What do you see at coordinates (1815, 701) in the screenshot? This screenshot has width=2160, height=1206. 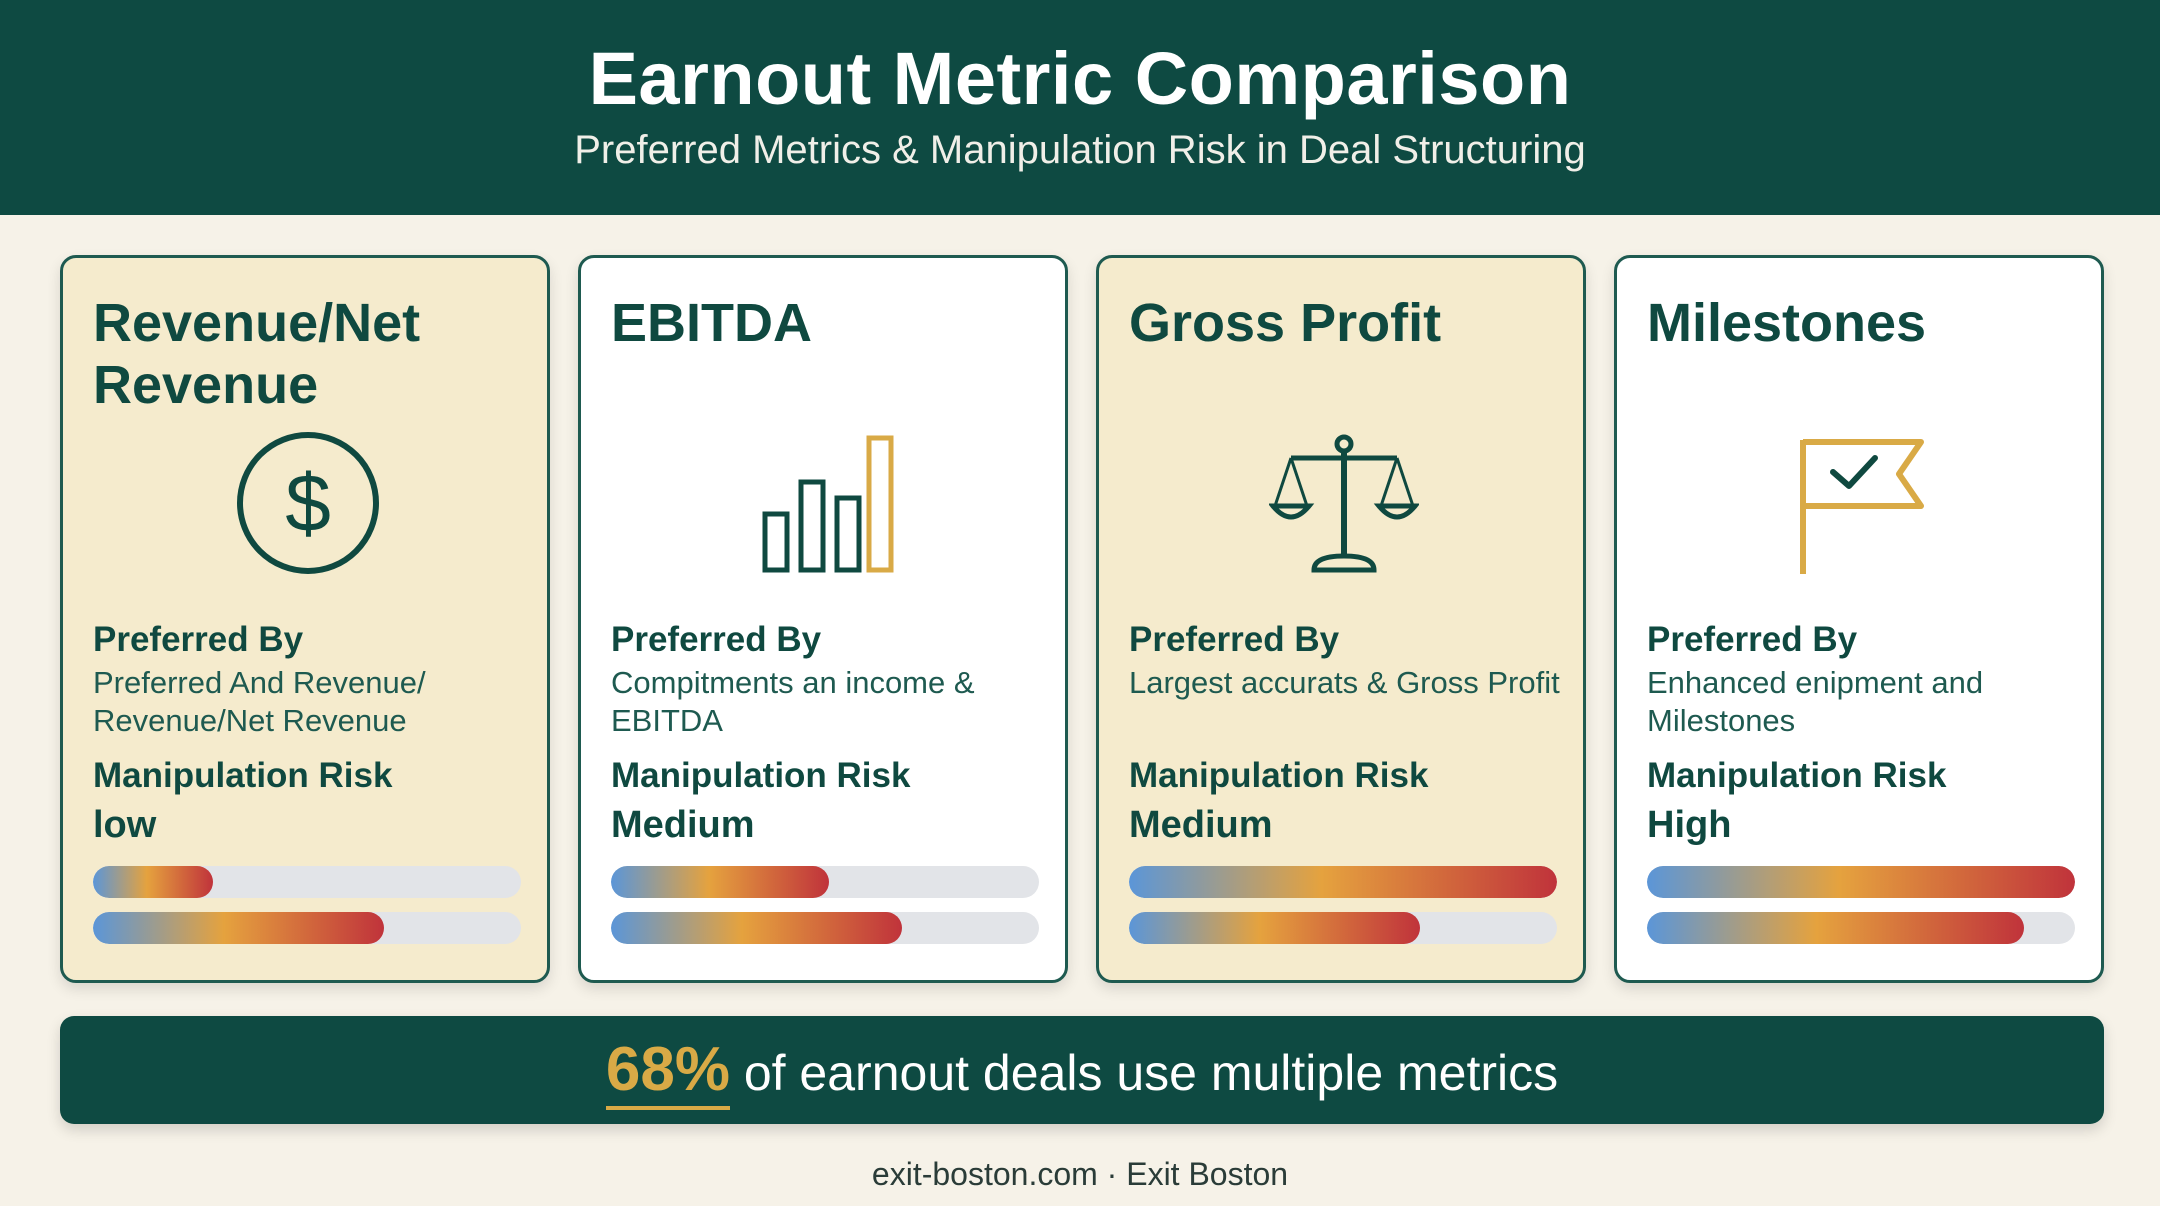 I see `preferred-text: Enhanced enipment and Milestones` at bounding box center [1815, 701].